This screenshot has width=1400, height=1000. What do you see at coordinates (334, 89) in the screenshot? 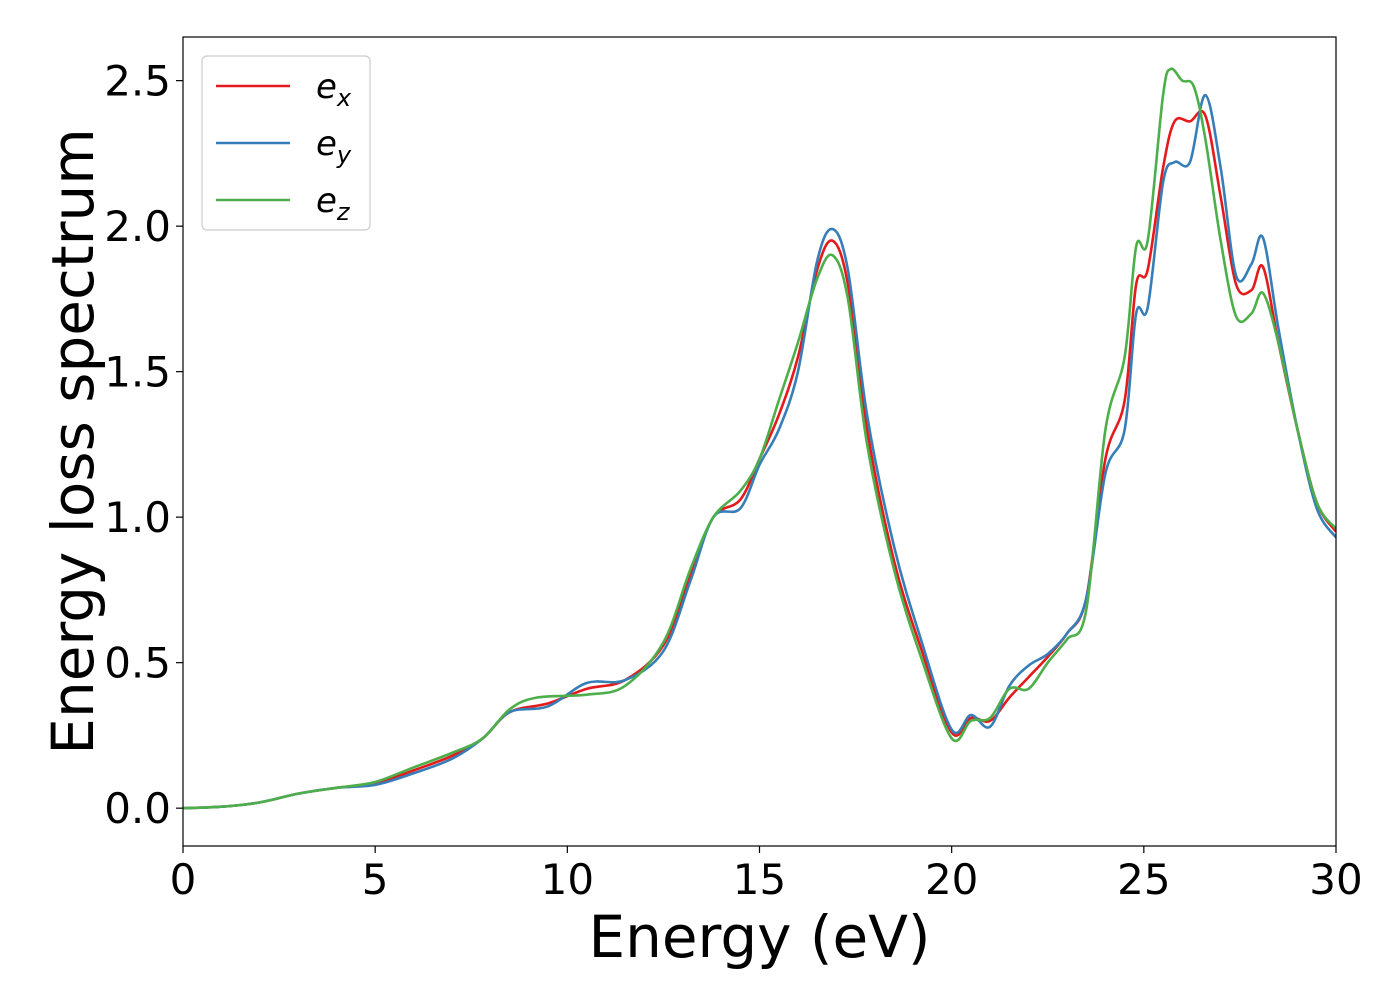
I see `legend-label-x: ex` at bounding box center [334, 89].